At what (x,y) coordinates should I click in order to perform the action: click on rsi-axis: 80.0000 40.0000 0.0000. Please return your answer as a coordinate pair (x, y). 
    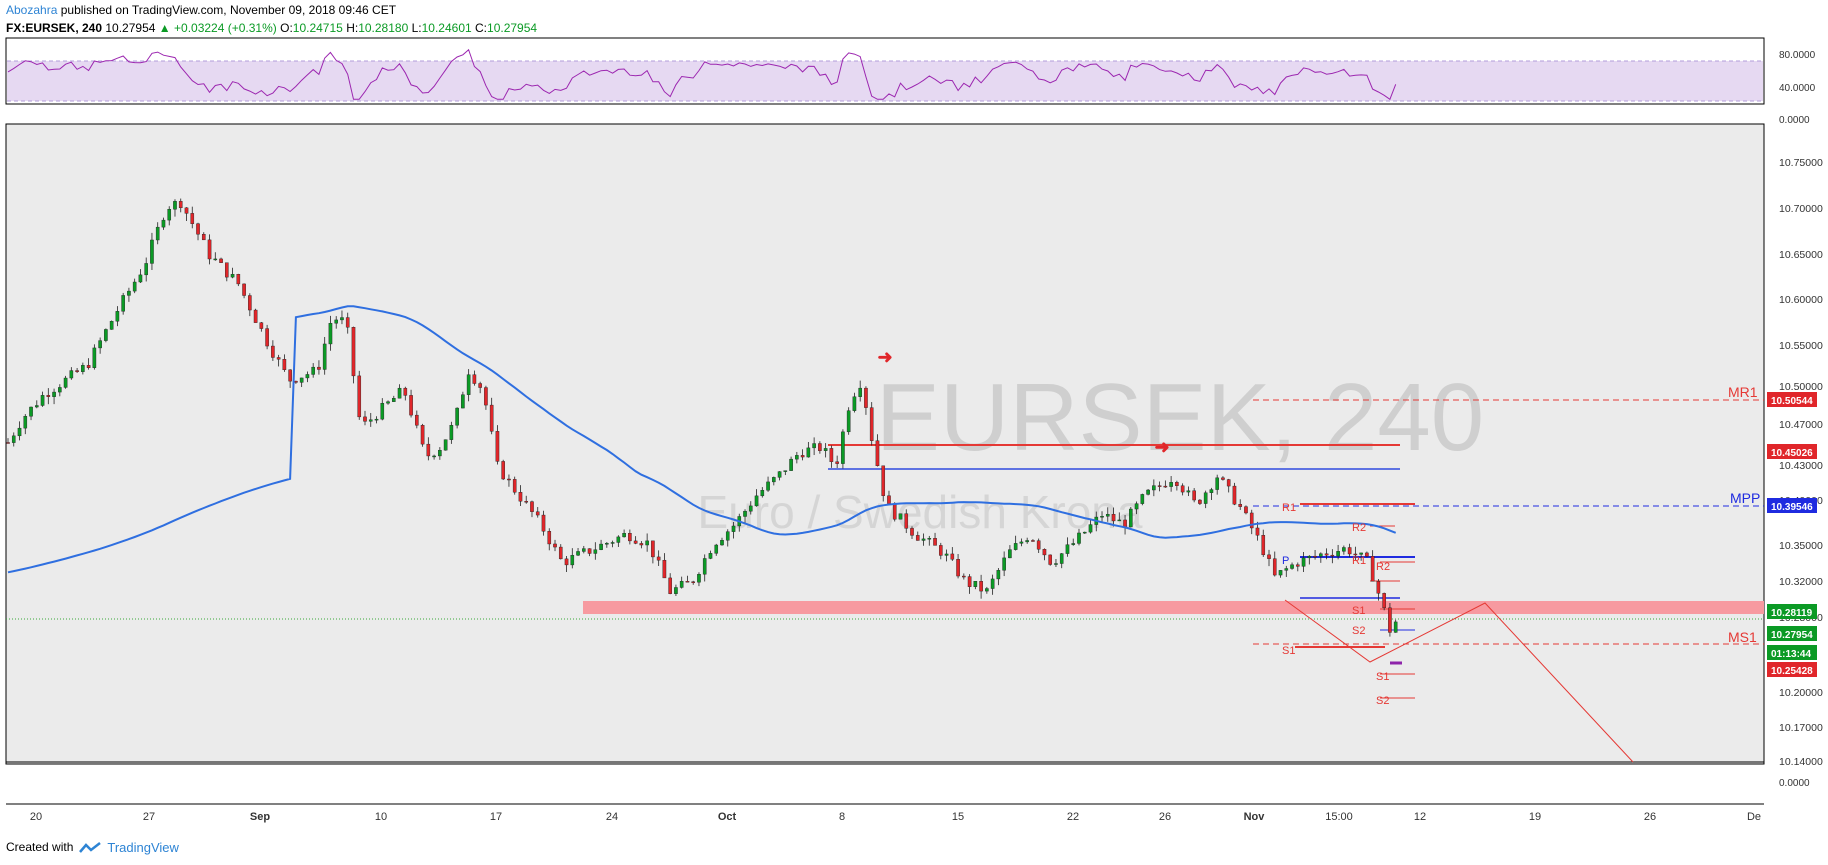
    Looking at the image, I should click on (1797, 88).